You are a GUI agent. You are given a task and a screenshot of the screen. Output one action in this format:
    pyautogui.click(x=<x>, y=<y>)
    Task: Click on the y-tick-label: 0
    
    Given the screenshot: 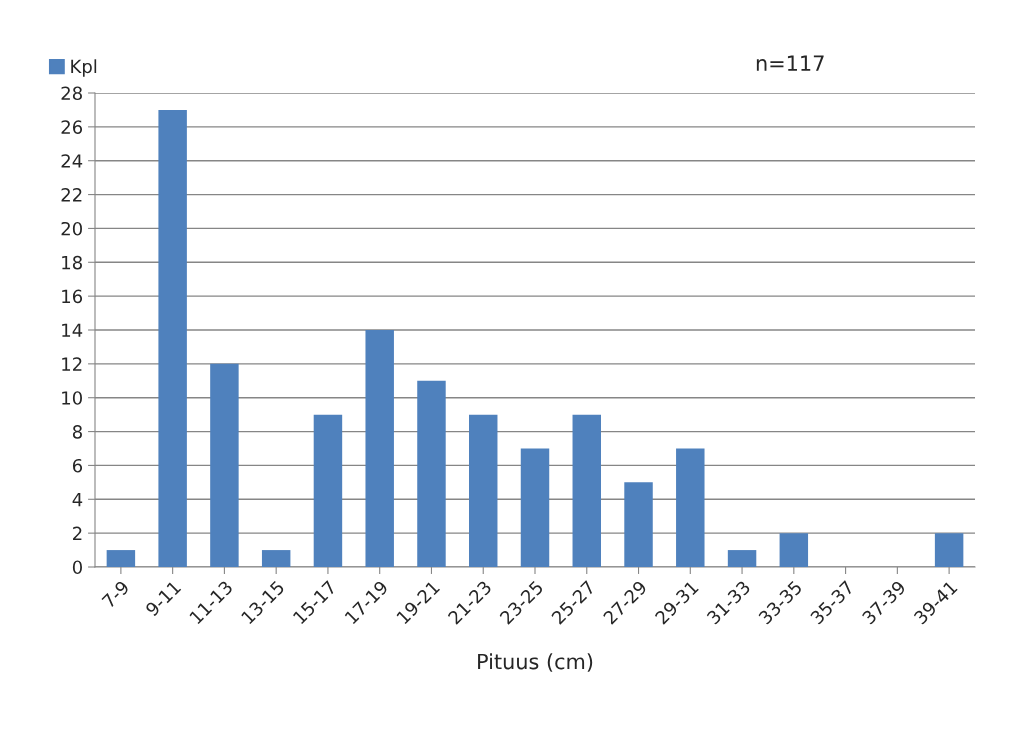 What is the action you would take?
    pyautogui.click(x=77, y=567)
    